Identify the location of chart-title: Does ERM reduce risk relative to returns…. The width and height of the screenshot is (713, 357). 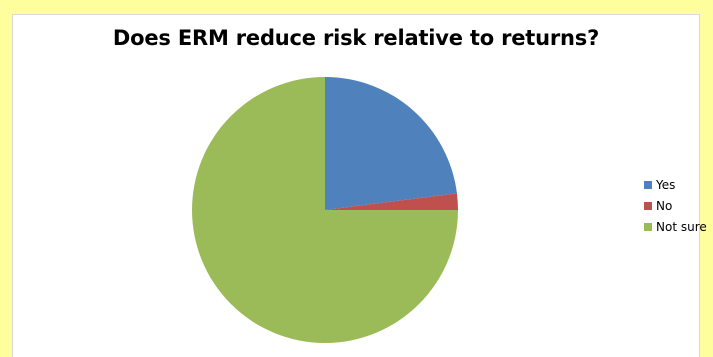
(356, 38).